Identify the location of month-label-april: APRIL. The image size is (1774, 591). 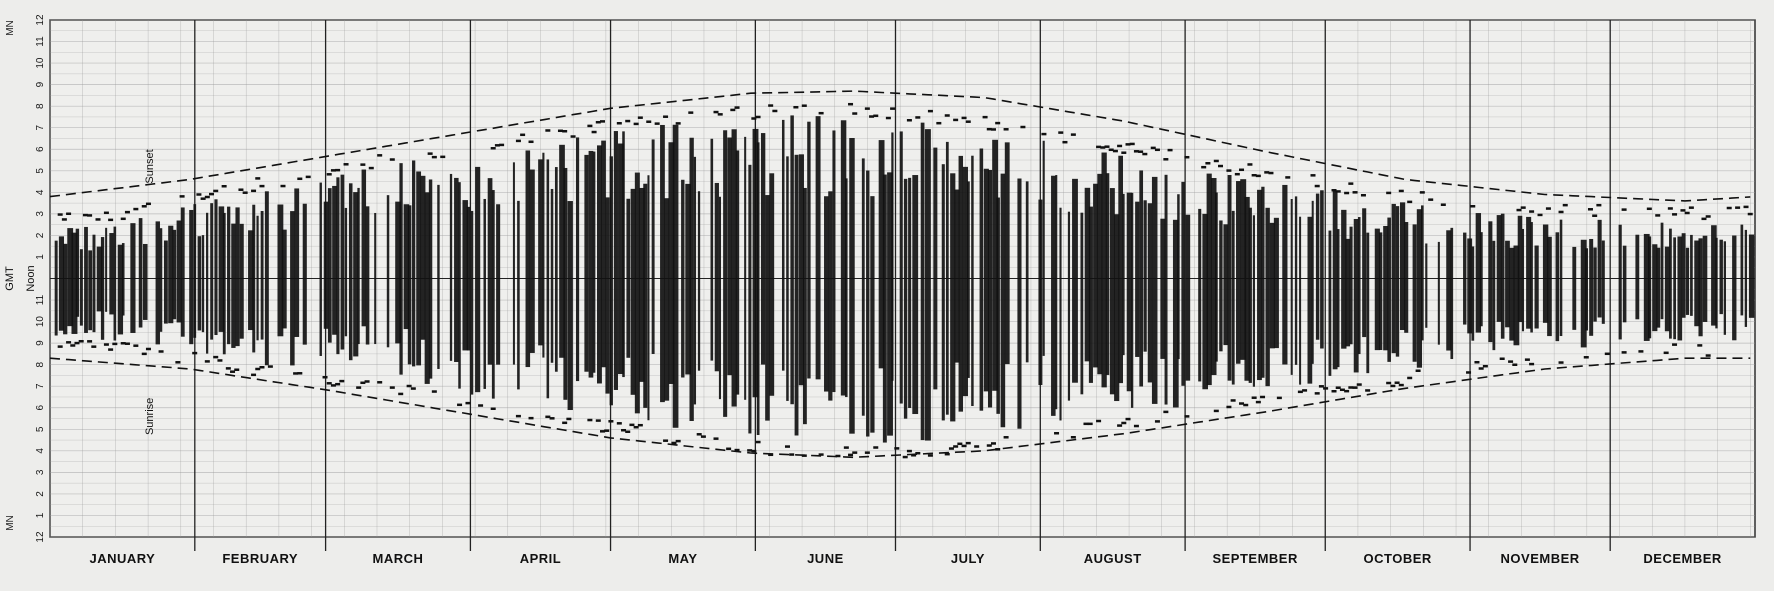
(541, 558).